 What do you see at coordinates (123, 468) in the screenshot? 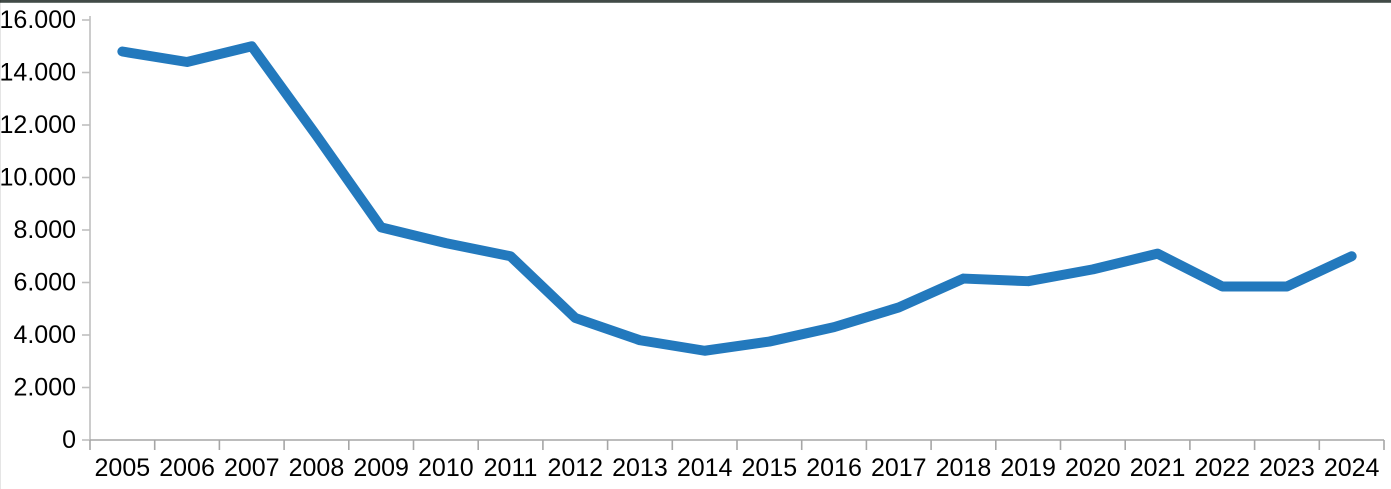
I see `x-tick-label: 2005` at bounding box center [123, 468].